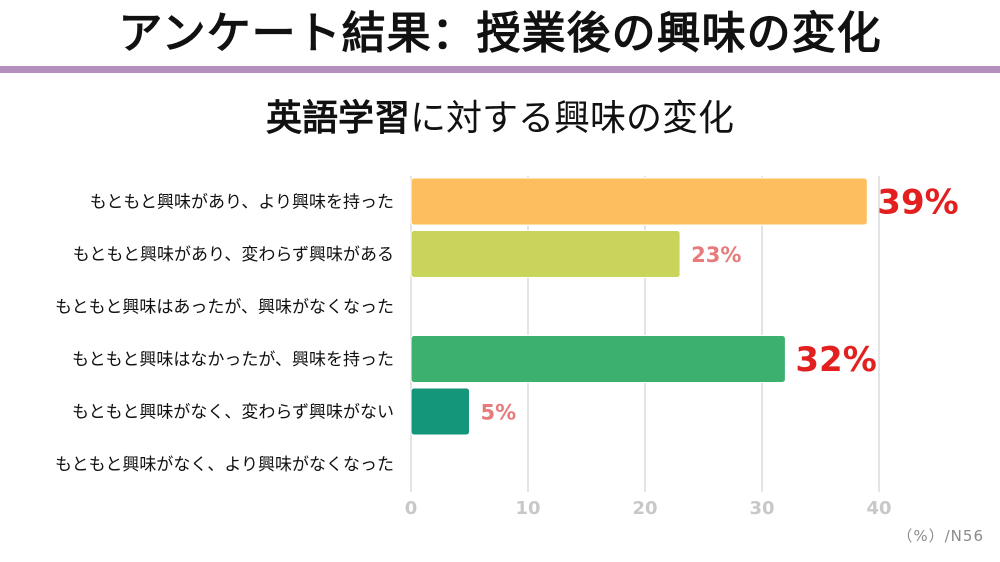  I want to click on x-tick-label: 10, so click(527, 508).